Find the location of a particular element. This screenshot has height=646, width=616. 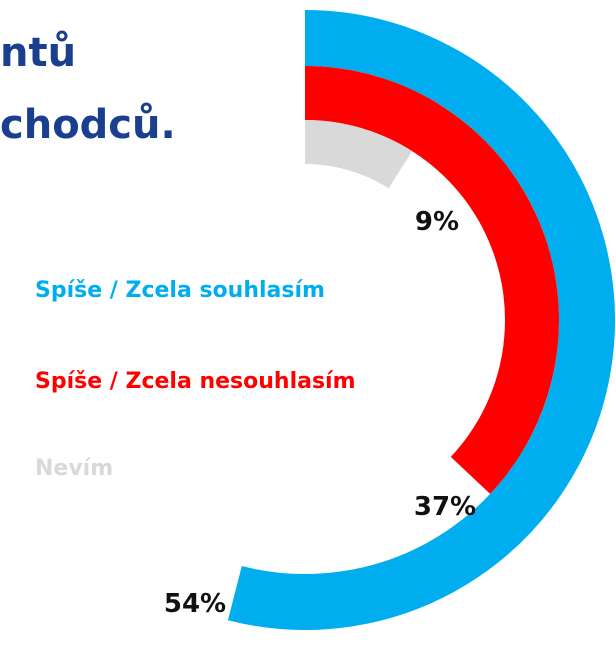

legend-label: Spíše / Zcela souhlasím is located at coordinates (180, 290).